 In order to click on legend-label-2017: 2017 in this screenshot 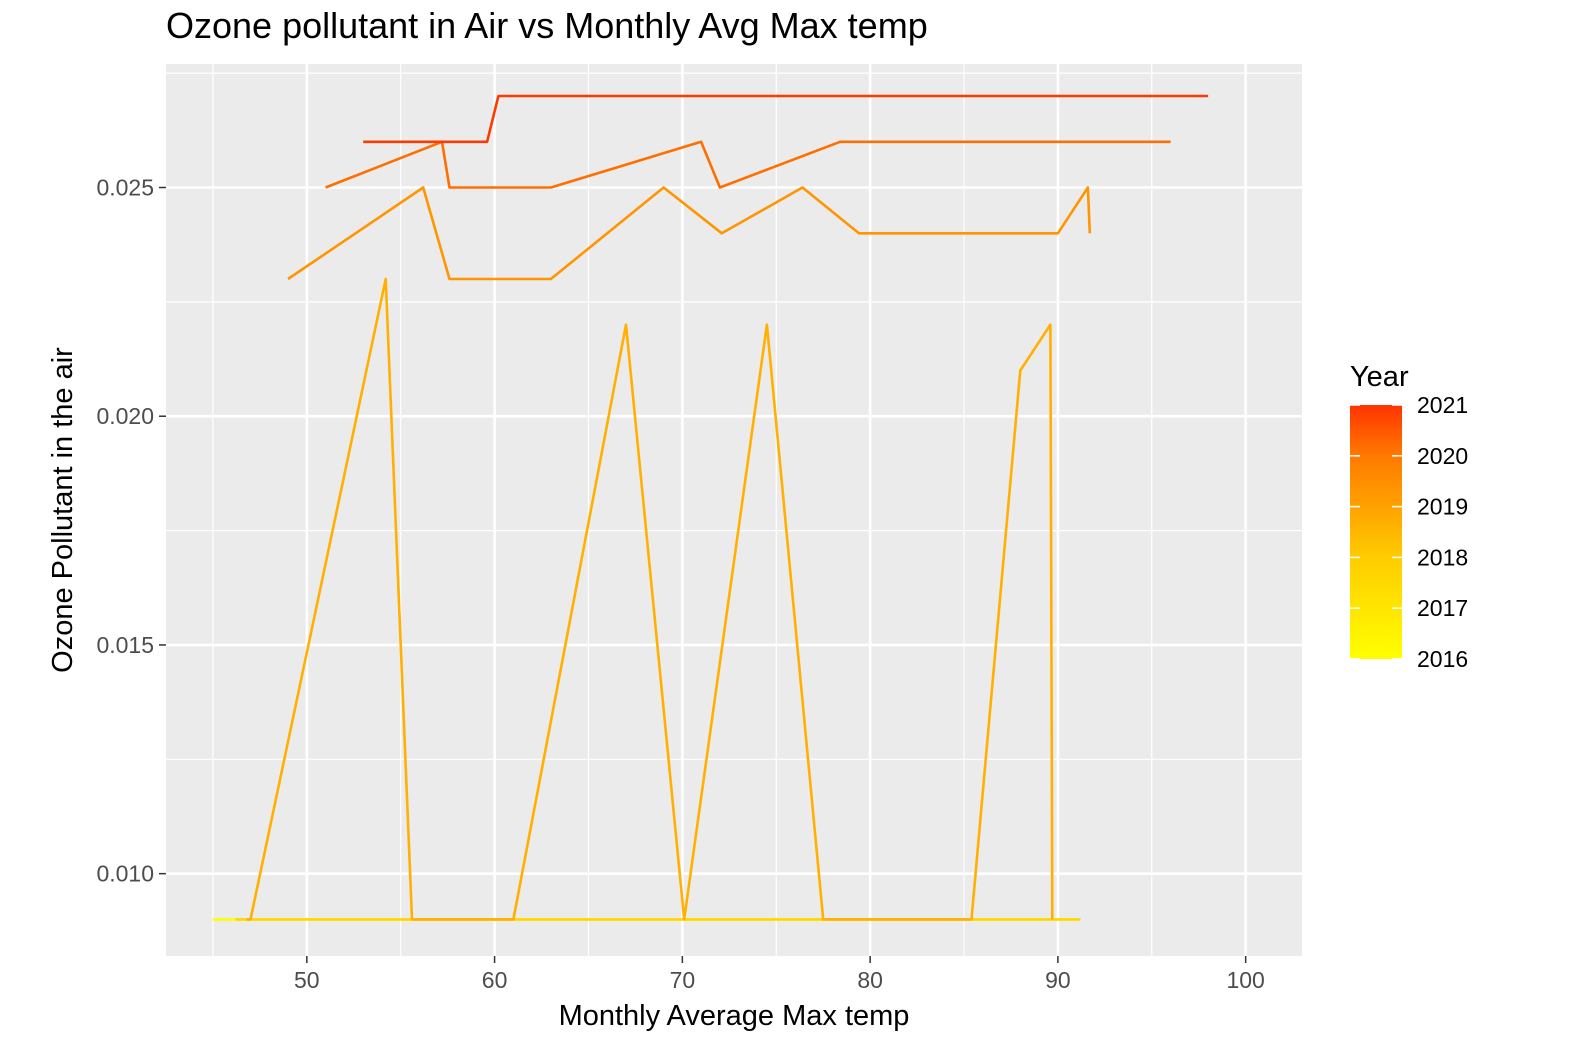, I will do `click(1442, 608)`.